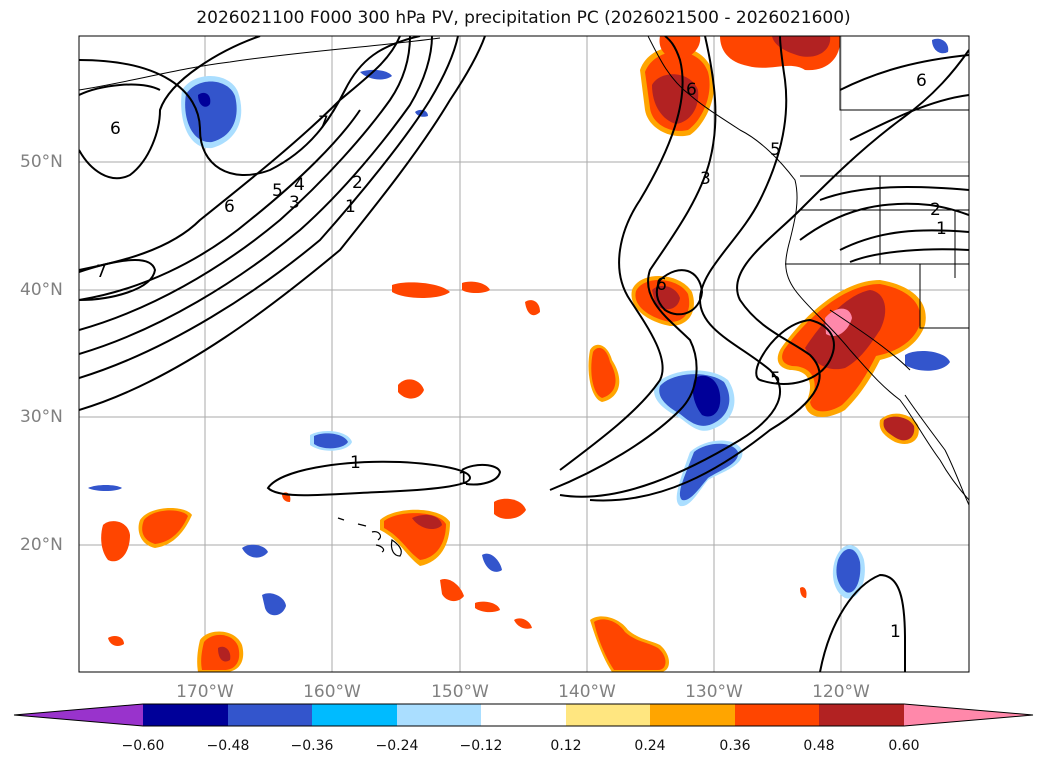  What do you see at coordinates (228, 746) in the screenshot?
I see `colorbar-tick: −0.48` at bounding box center [228, 746].